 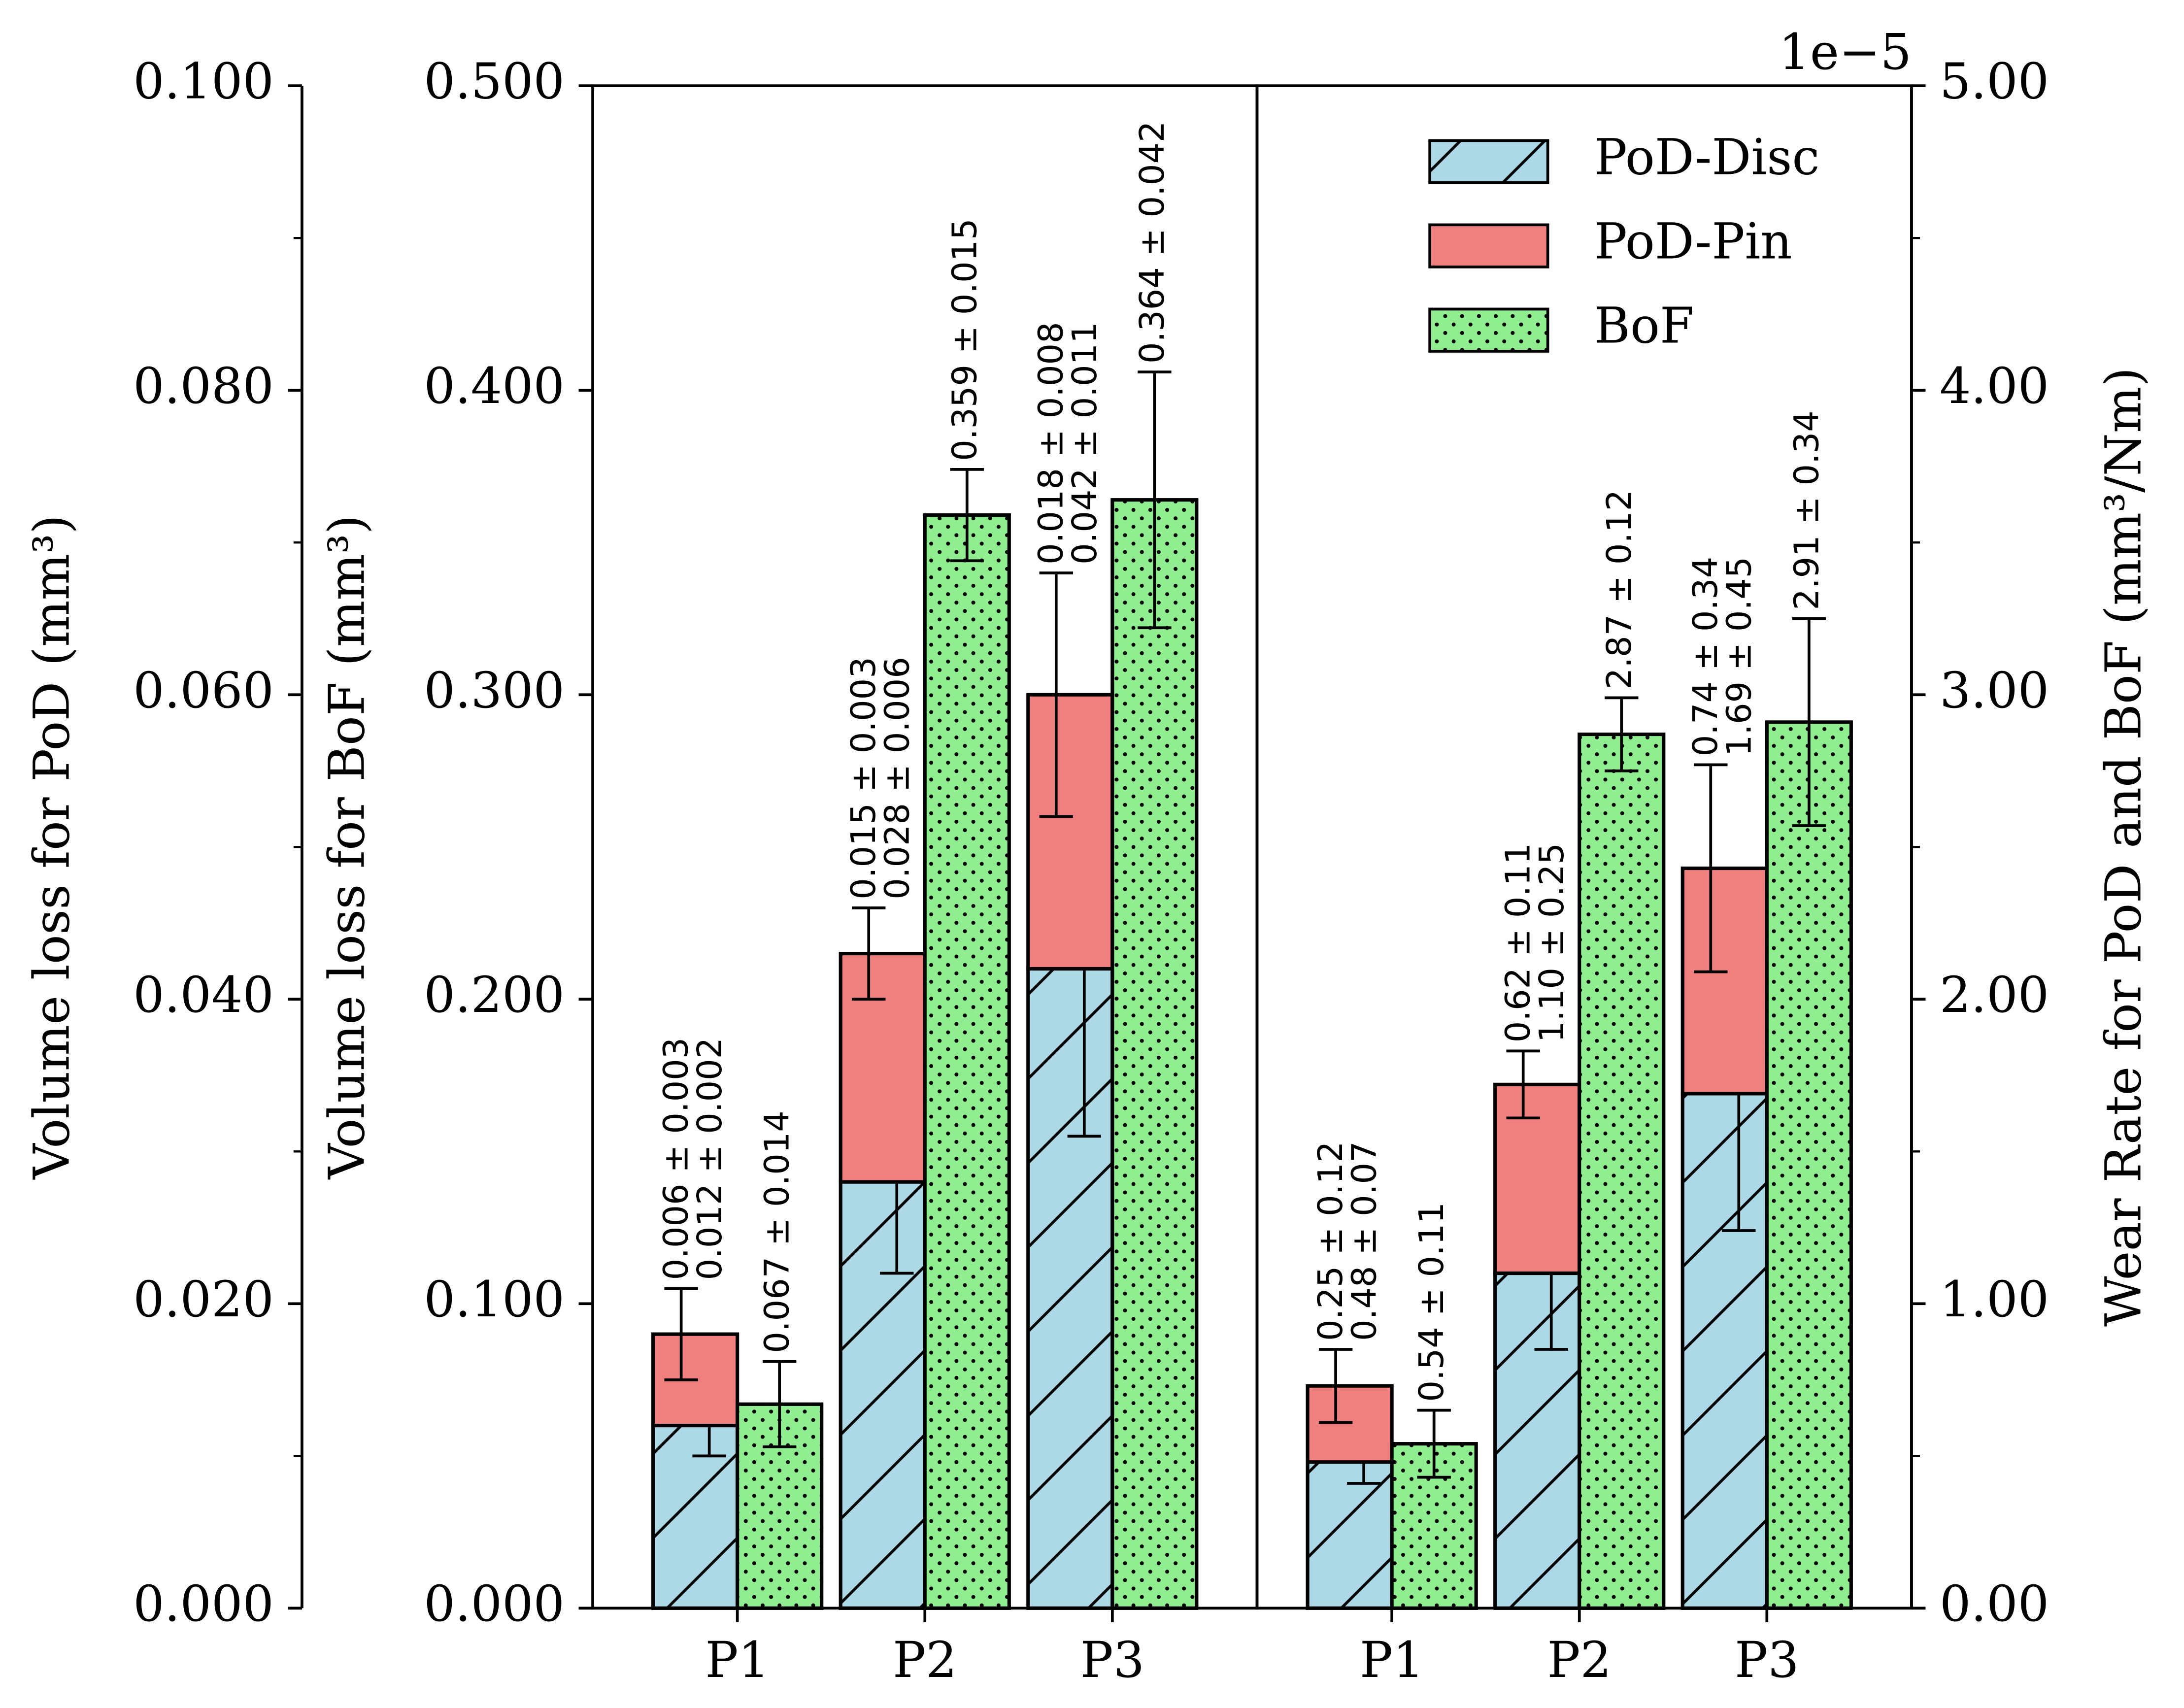 I want to click on value-label: 0.359 ± 0.015, so click(x=964, y=340).